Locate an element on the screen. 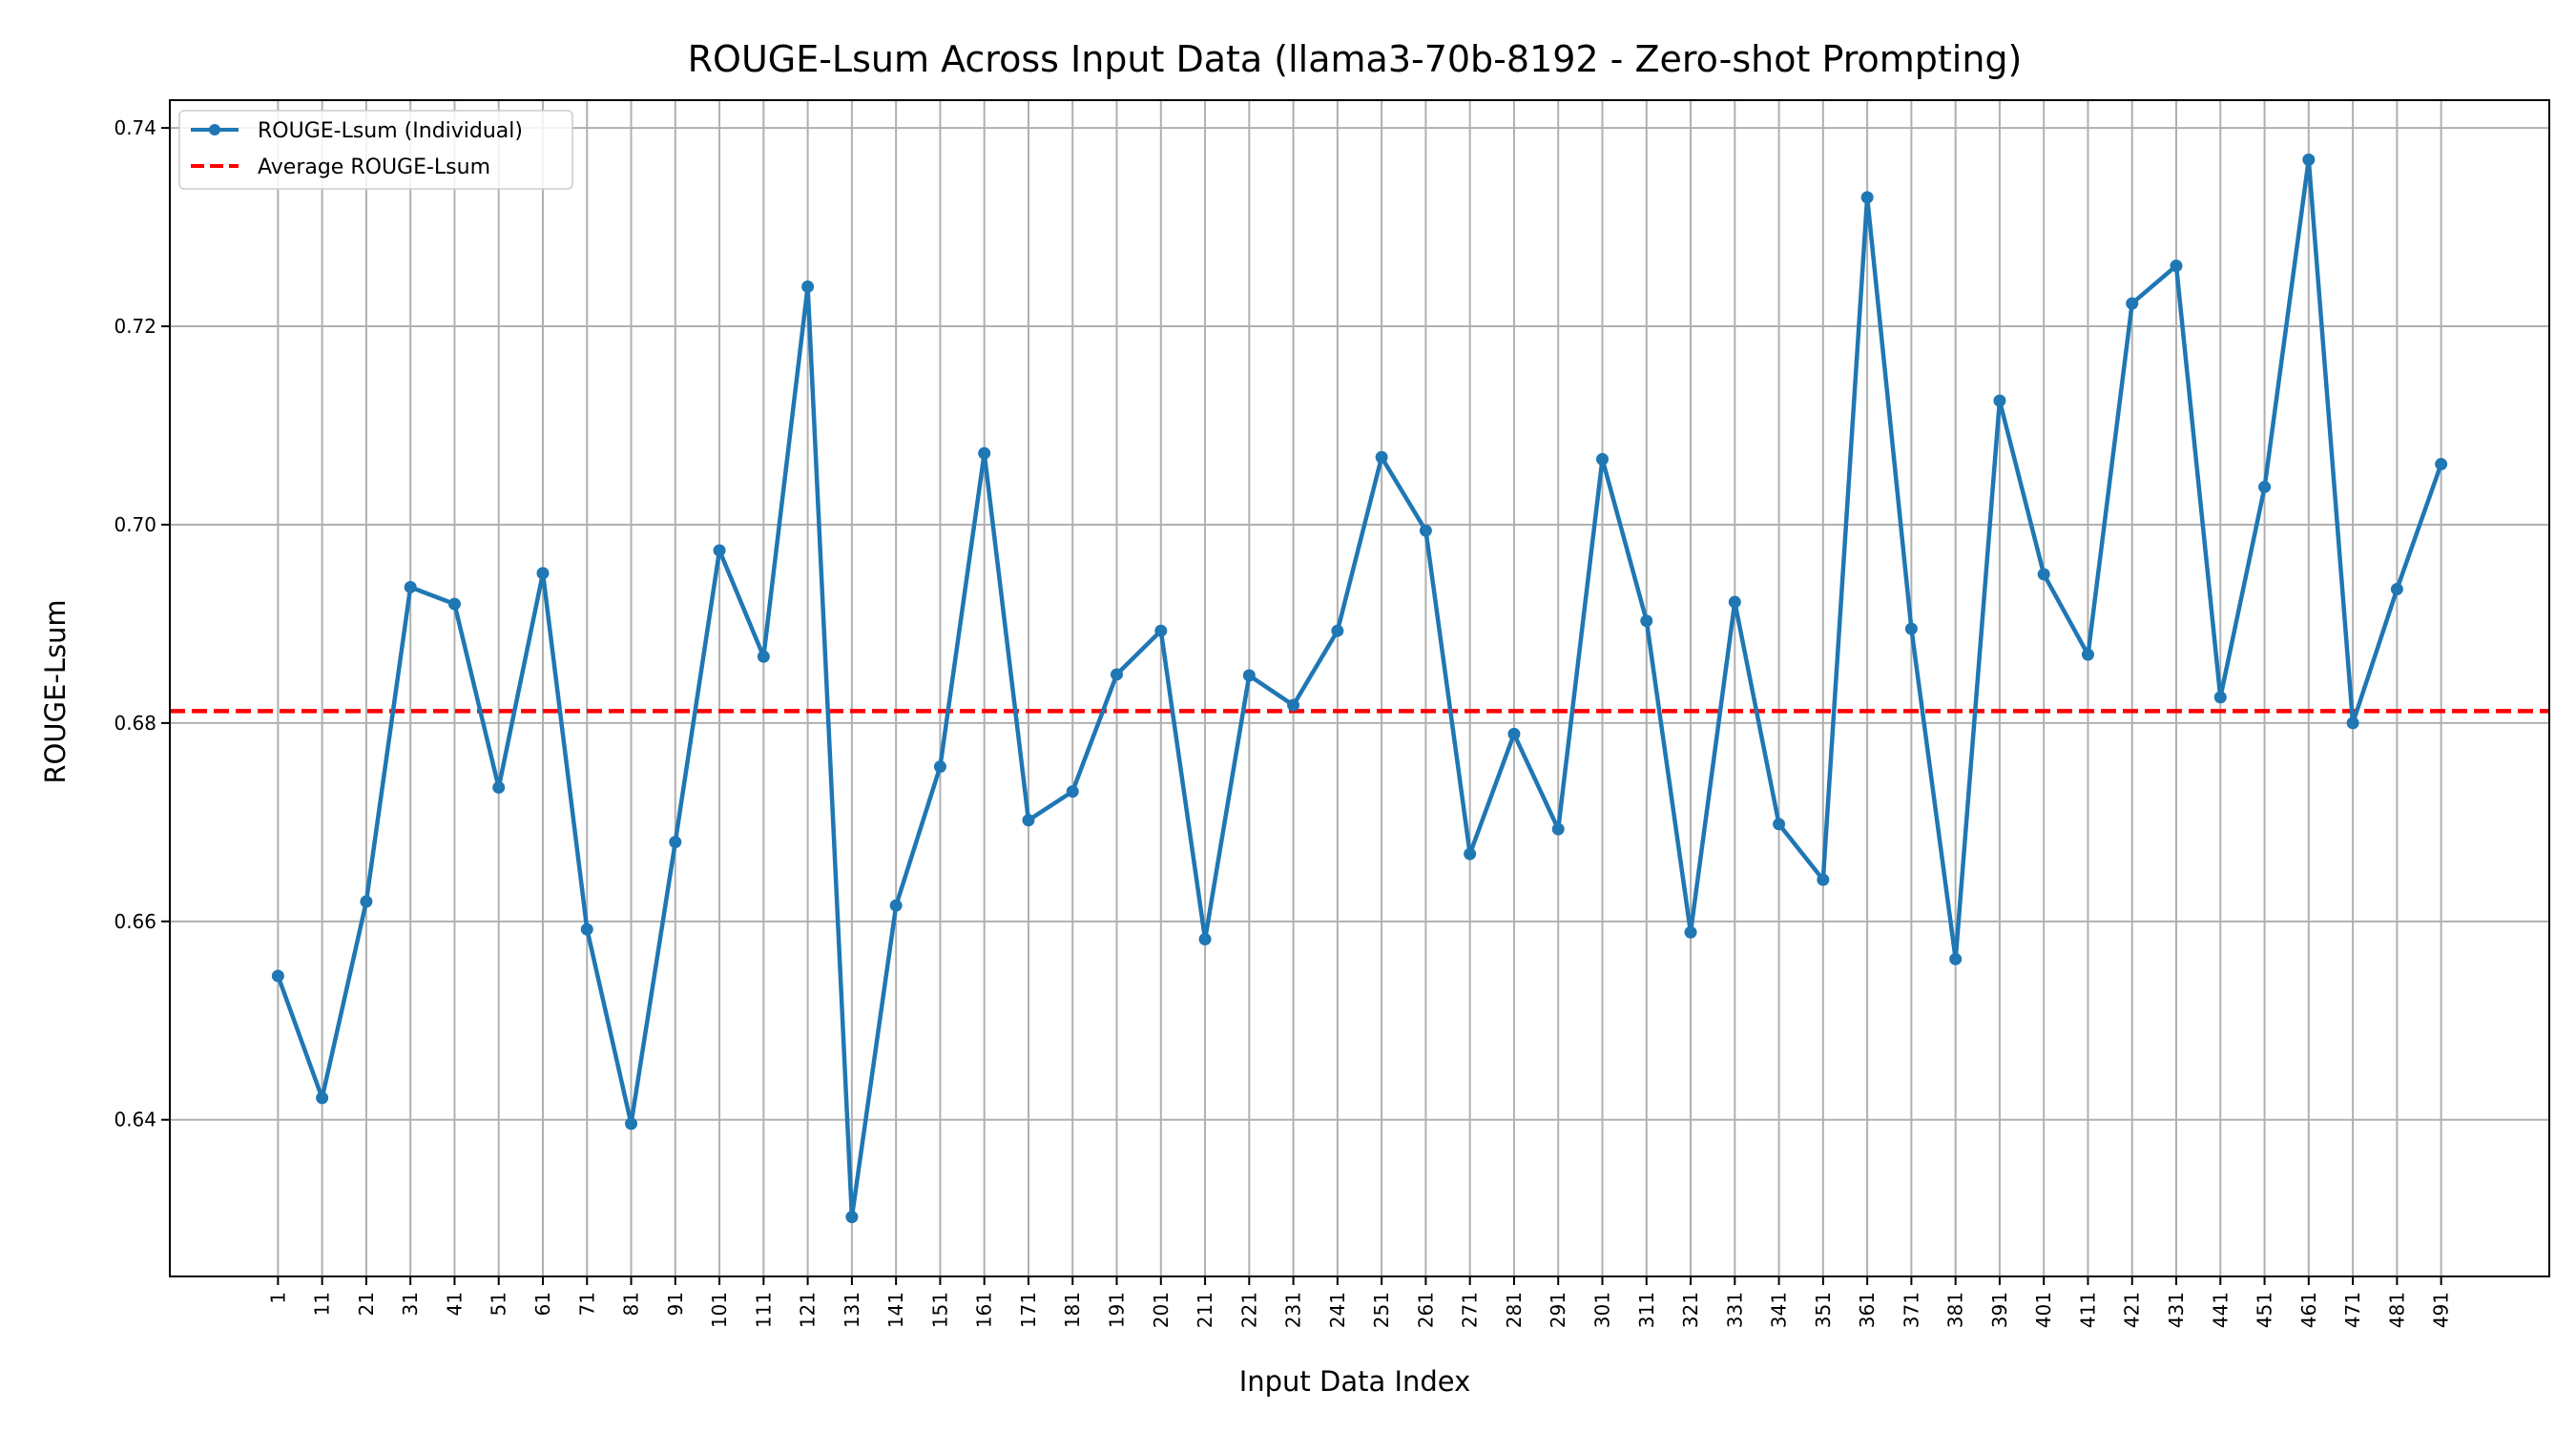 This screenshot has width=2576, height=1431. x-tick-label: 401 is located at coordinates (2043, 1310).